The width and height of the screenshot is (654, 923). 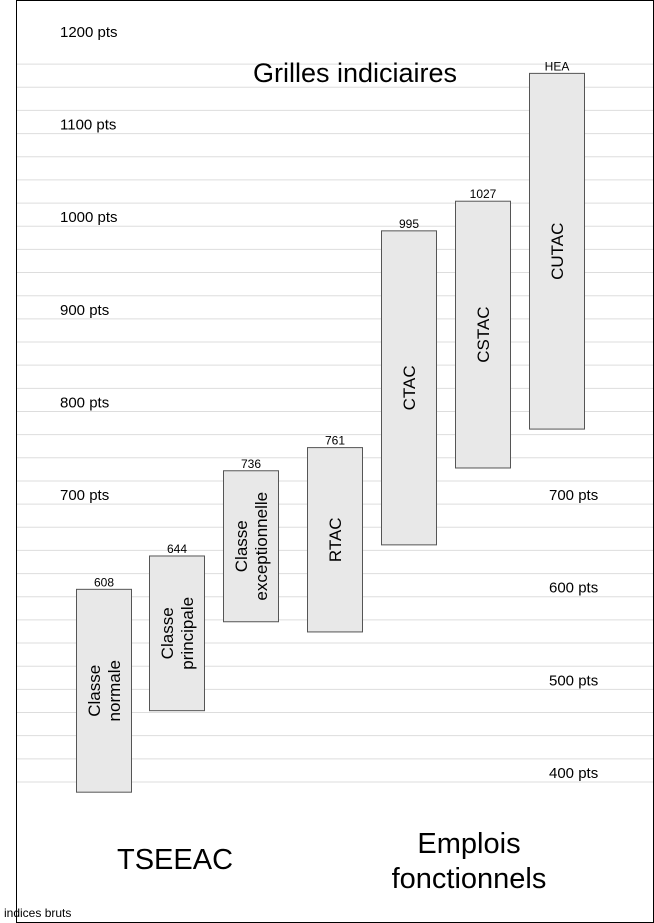 I want to click on group-label: TSEEAC, so click(x=175, y=860).